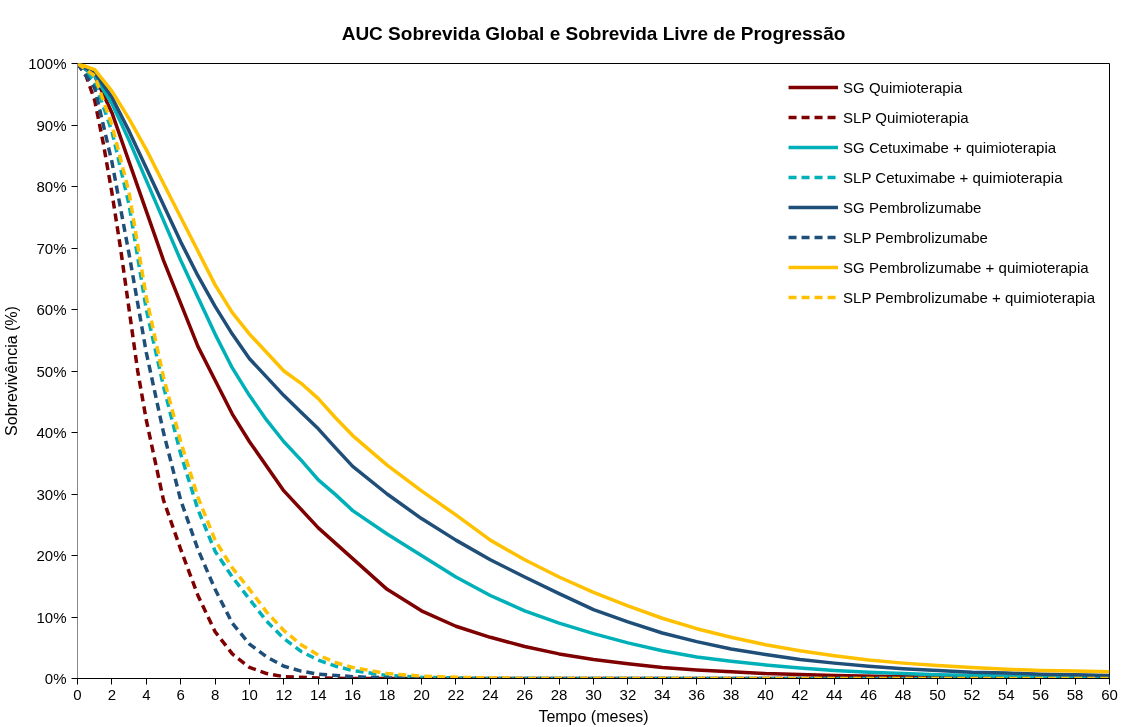  What do you see at coordinates (146, 694) in the screenshot?
I see `x-tick-label: 4` at bounding box center [146, 694].